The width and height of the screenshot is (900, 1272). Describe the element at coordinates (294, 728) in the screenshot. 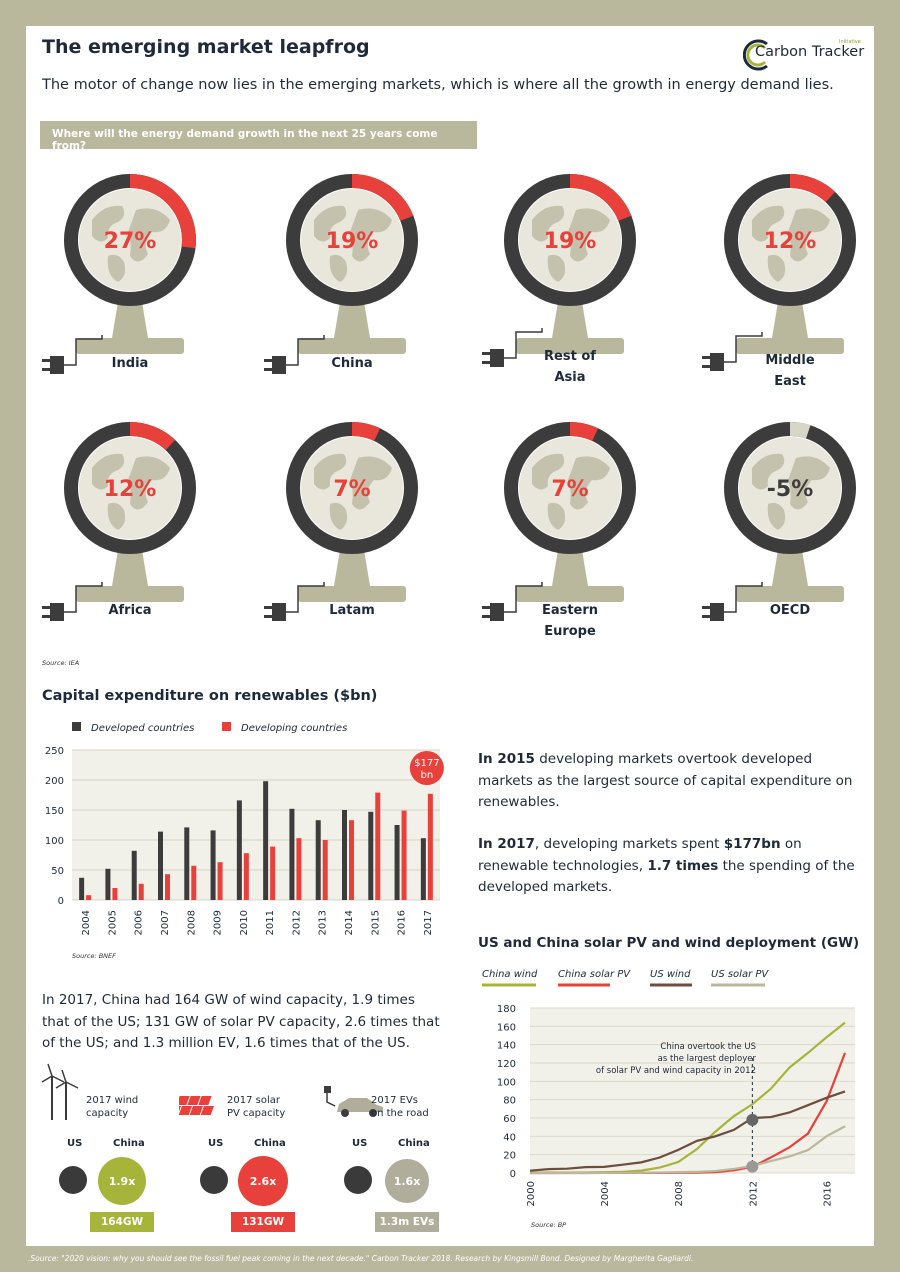

I see `legend-label: Developing countries` at that location.